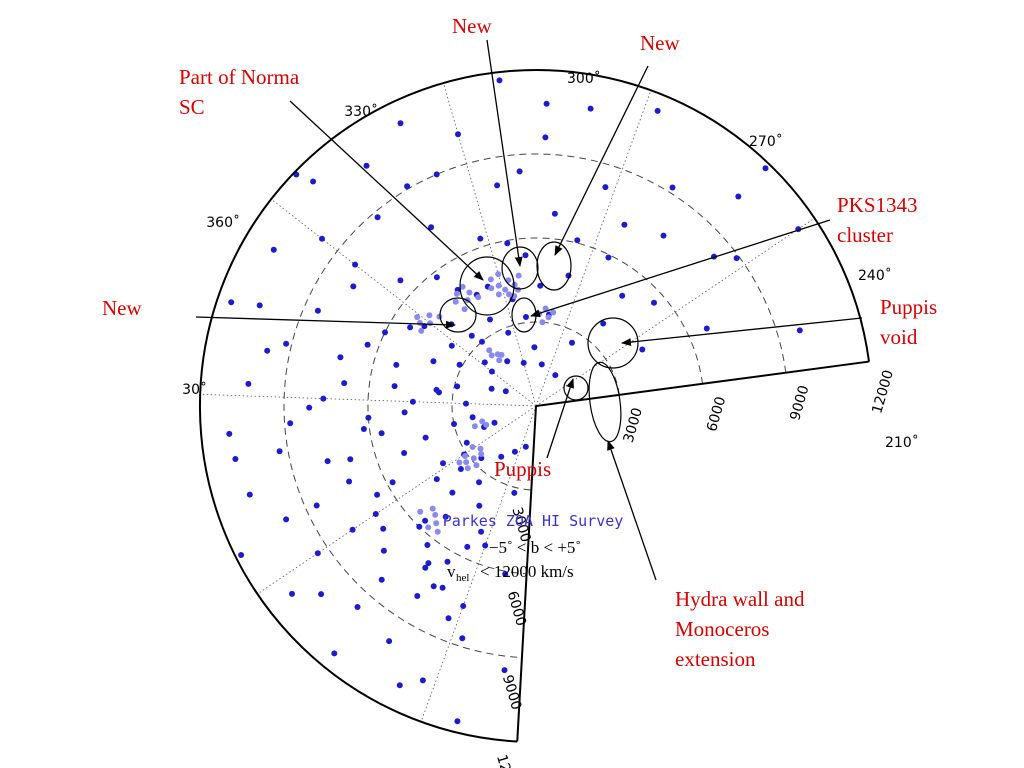 The width and height of the screenshot is (1024, 768). I want to click on annotation-label: cluster, so click(865, 235).